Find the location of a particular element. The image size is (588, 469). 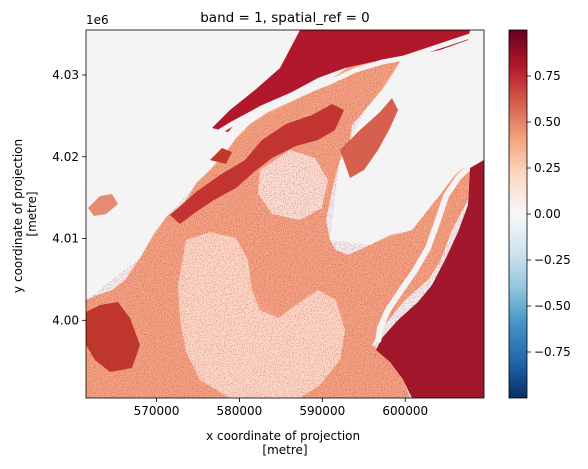

x-axis-label: x coordinate of projection [metre] is located at coordinates (285, 443).